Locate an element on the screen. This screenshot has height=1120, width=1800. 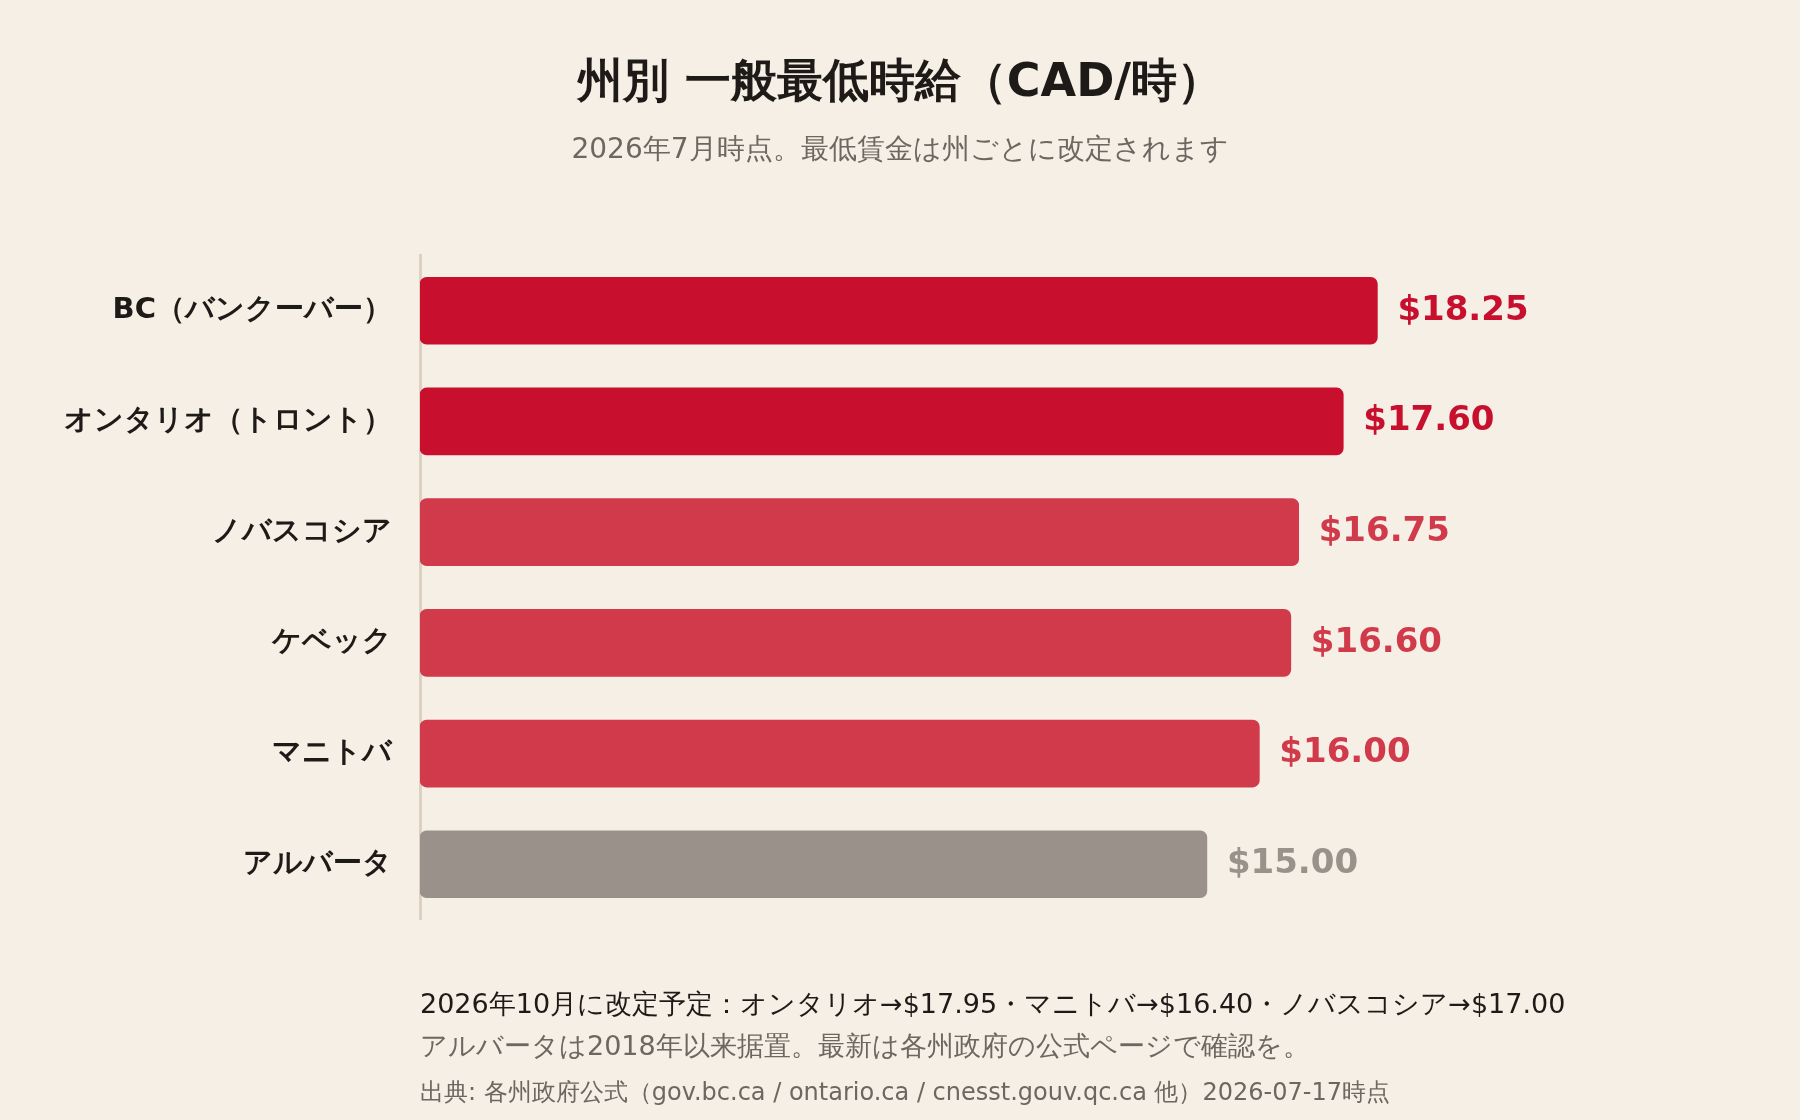
y-tick-label: マニトバ is located at coordinates (332, 751).